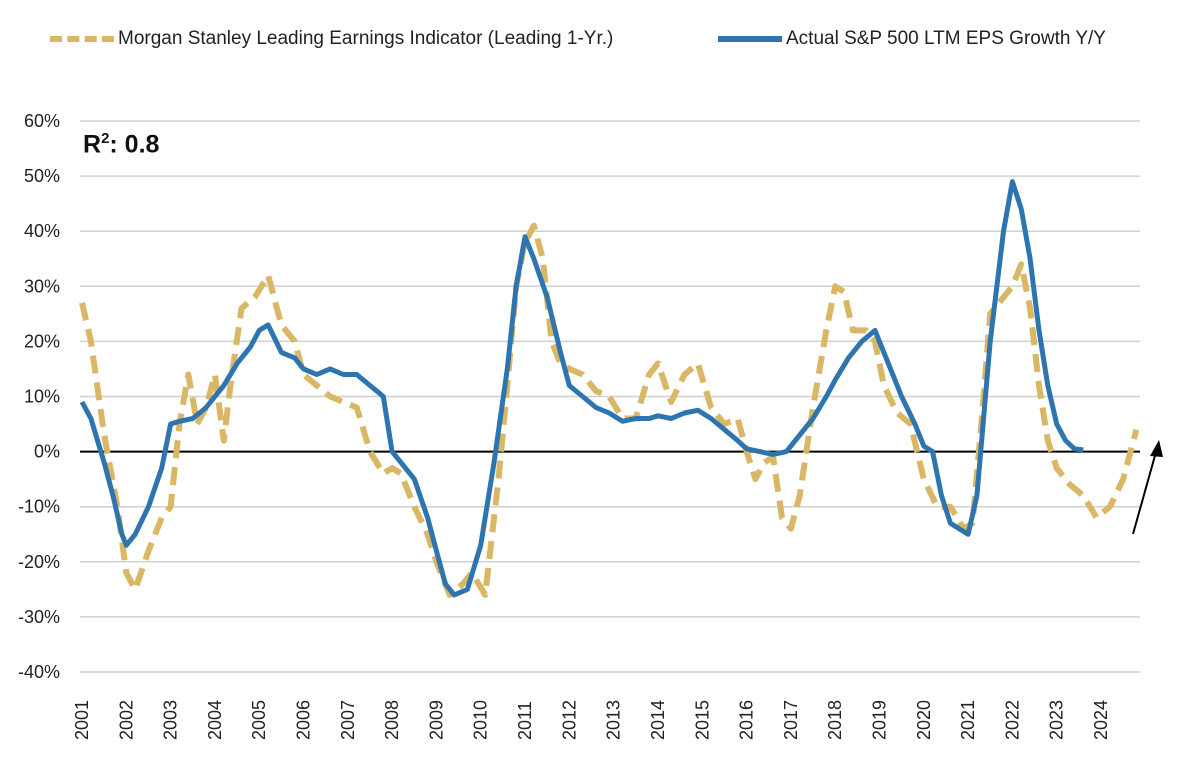  What do you see at coordinates (39, 672) in the screenshot?
I see `y-tick-label: -40%` at bounding box center [39, 672].